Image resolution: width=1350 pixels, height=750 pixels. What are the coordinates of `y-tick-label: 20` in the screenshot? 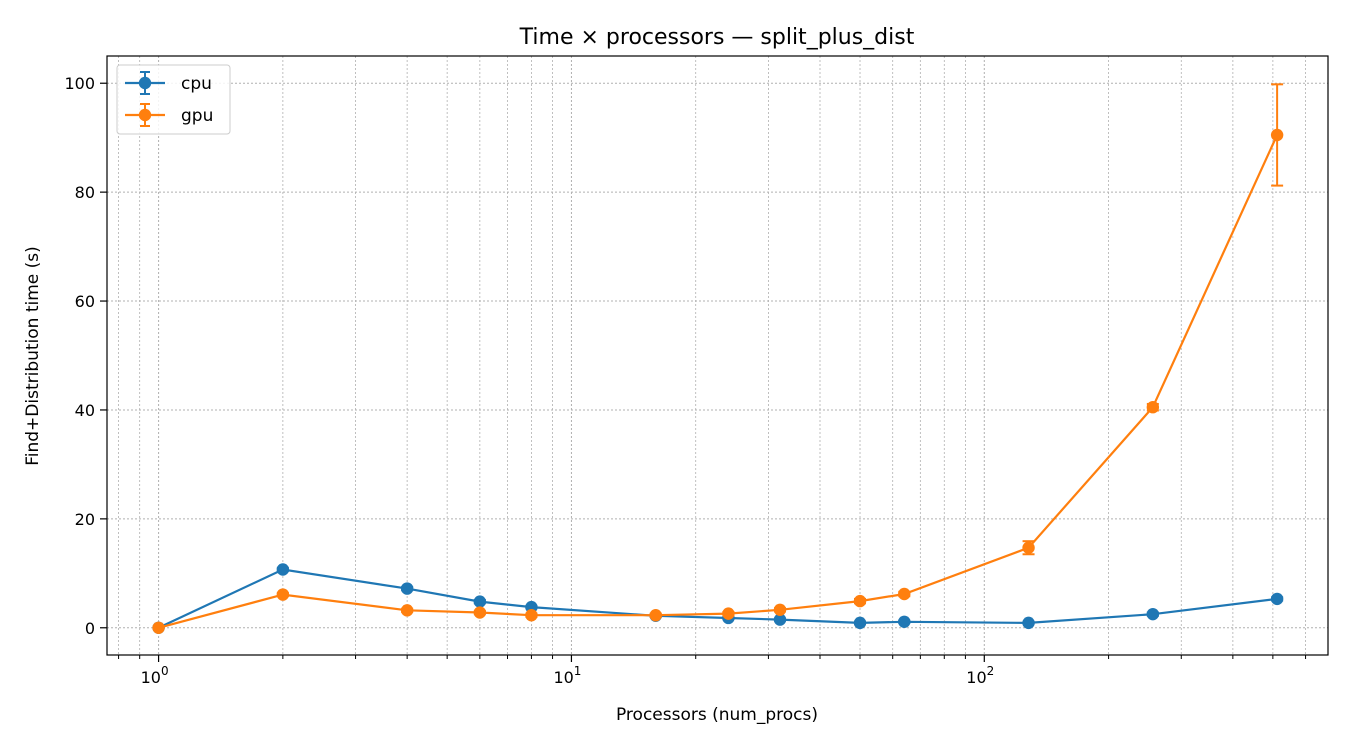 It's located at (85, 519).